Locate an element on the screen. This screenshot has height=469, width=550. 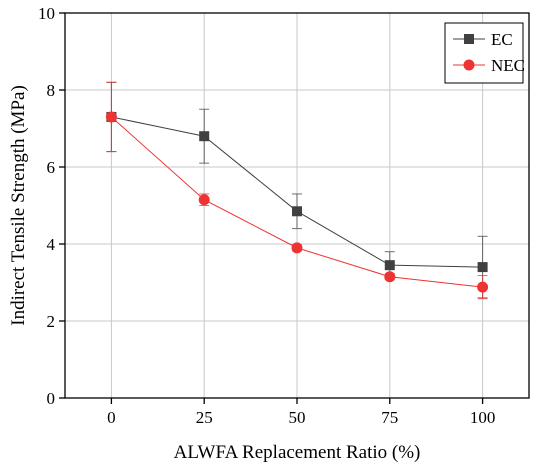
legend-marker-ec is located at coordinates (469, 39).